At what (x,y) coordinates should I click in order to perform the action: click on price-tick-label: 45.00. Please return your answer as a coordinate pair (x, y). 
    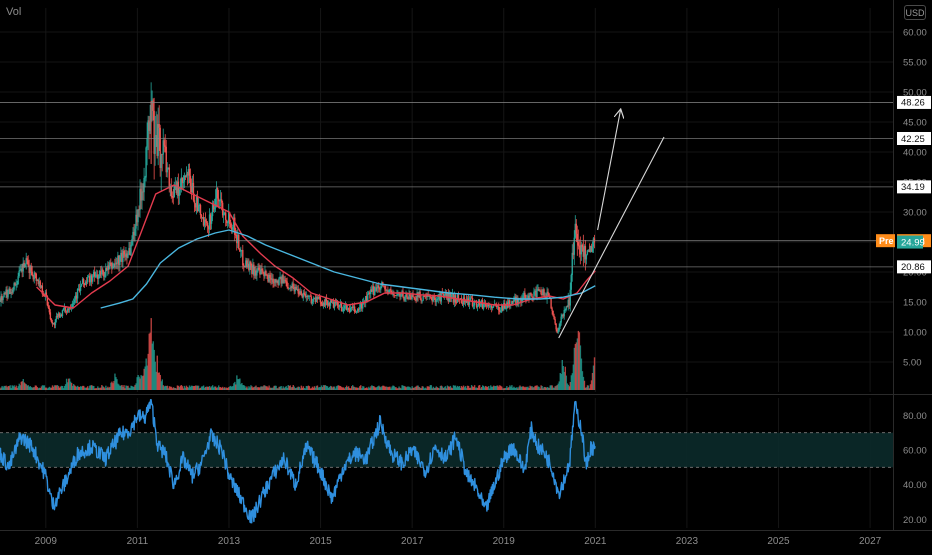
    Looking at the image, I should click on (915, 123).